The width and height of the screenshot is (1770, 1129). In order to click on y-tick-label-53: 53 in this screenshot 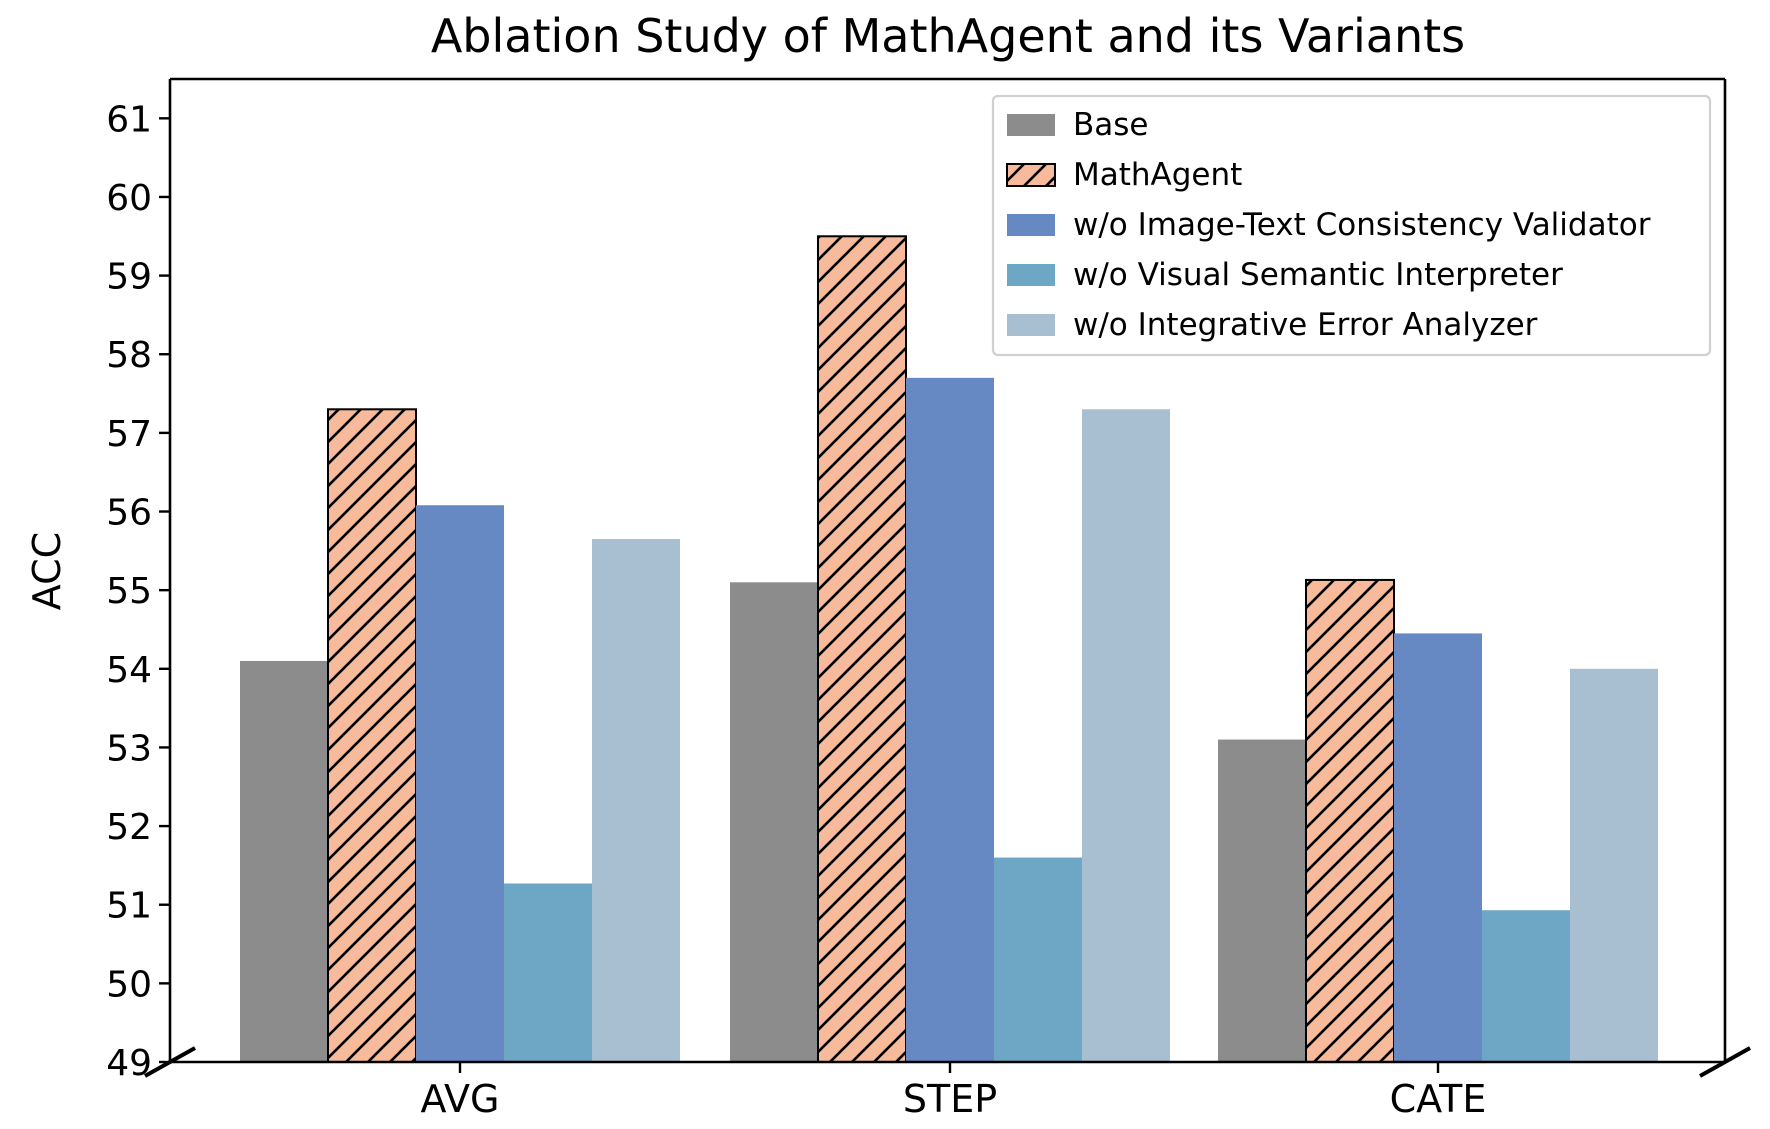, I will do `click(129, 748)`.